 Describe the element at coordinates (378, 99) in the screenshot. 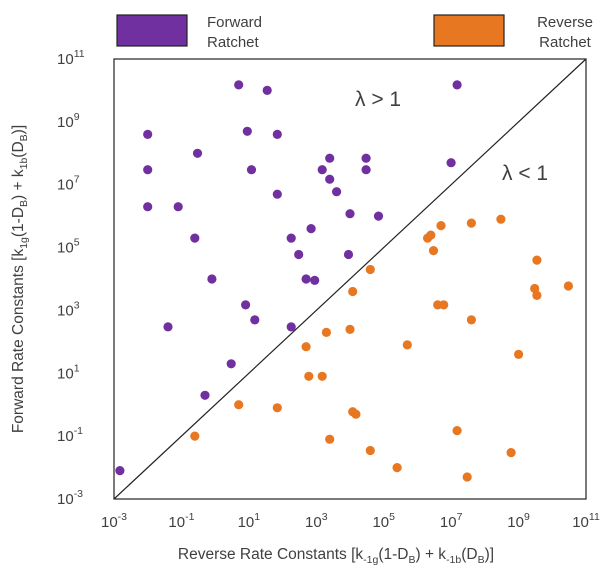

I see `annotation-lambda-greater: λ > 1` at that location.